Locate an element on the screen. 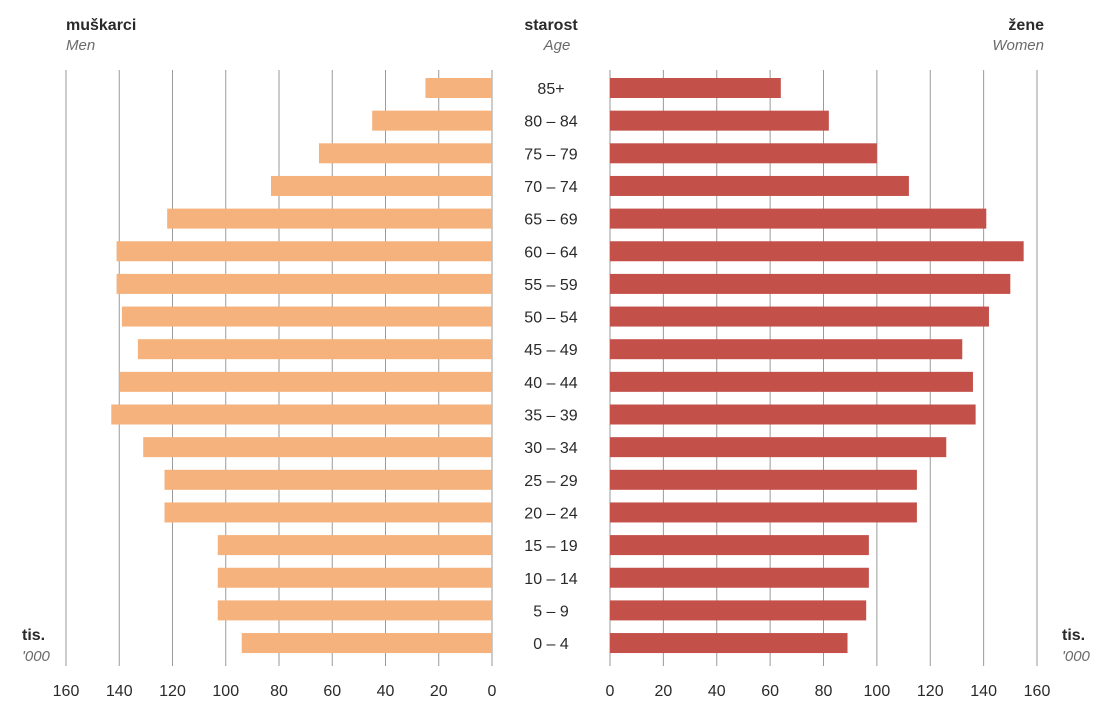 The width and height of the screenshot is (1102, 707). left-unit-sublabel: '000 is located at coordinates (36, 656).